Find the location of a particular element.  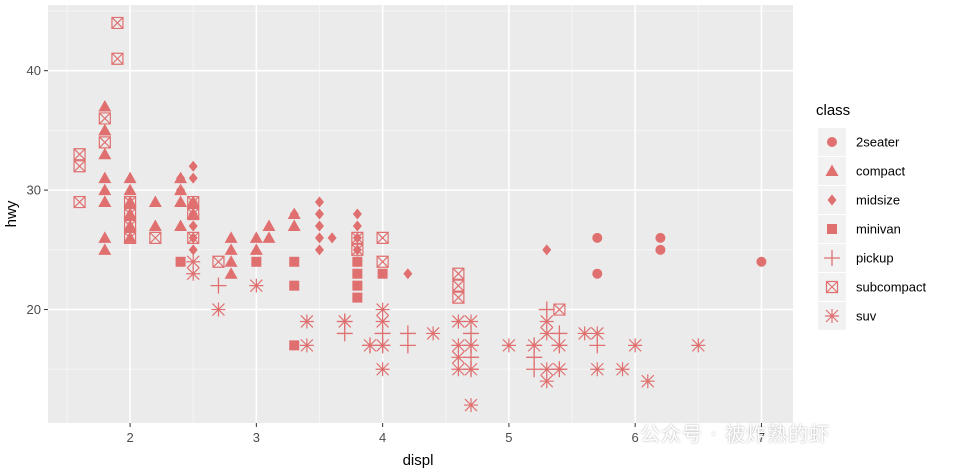

legend-label: pickup is located at coordinates (875, 258).